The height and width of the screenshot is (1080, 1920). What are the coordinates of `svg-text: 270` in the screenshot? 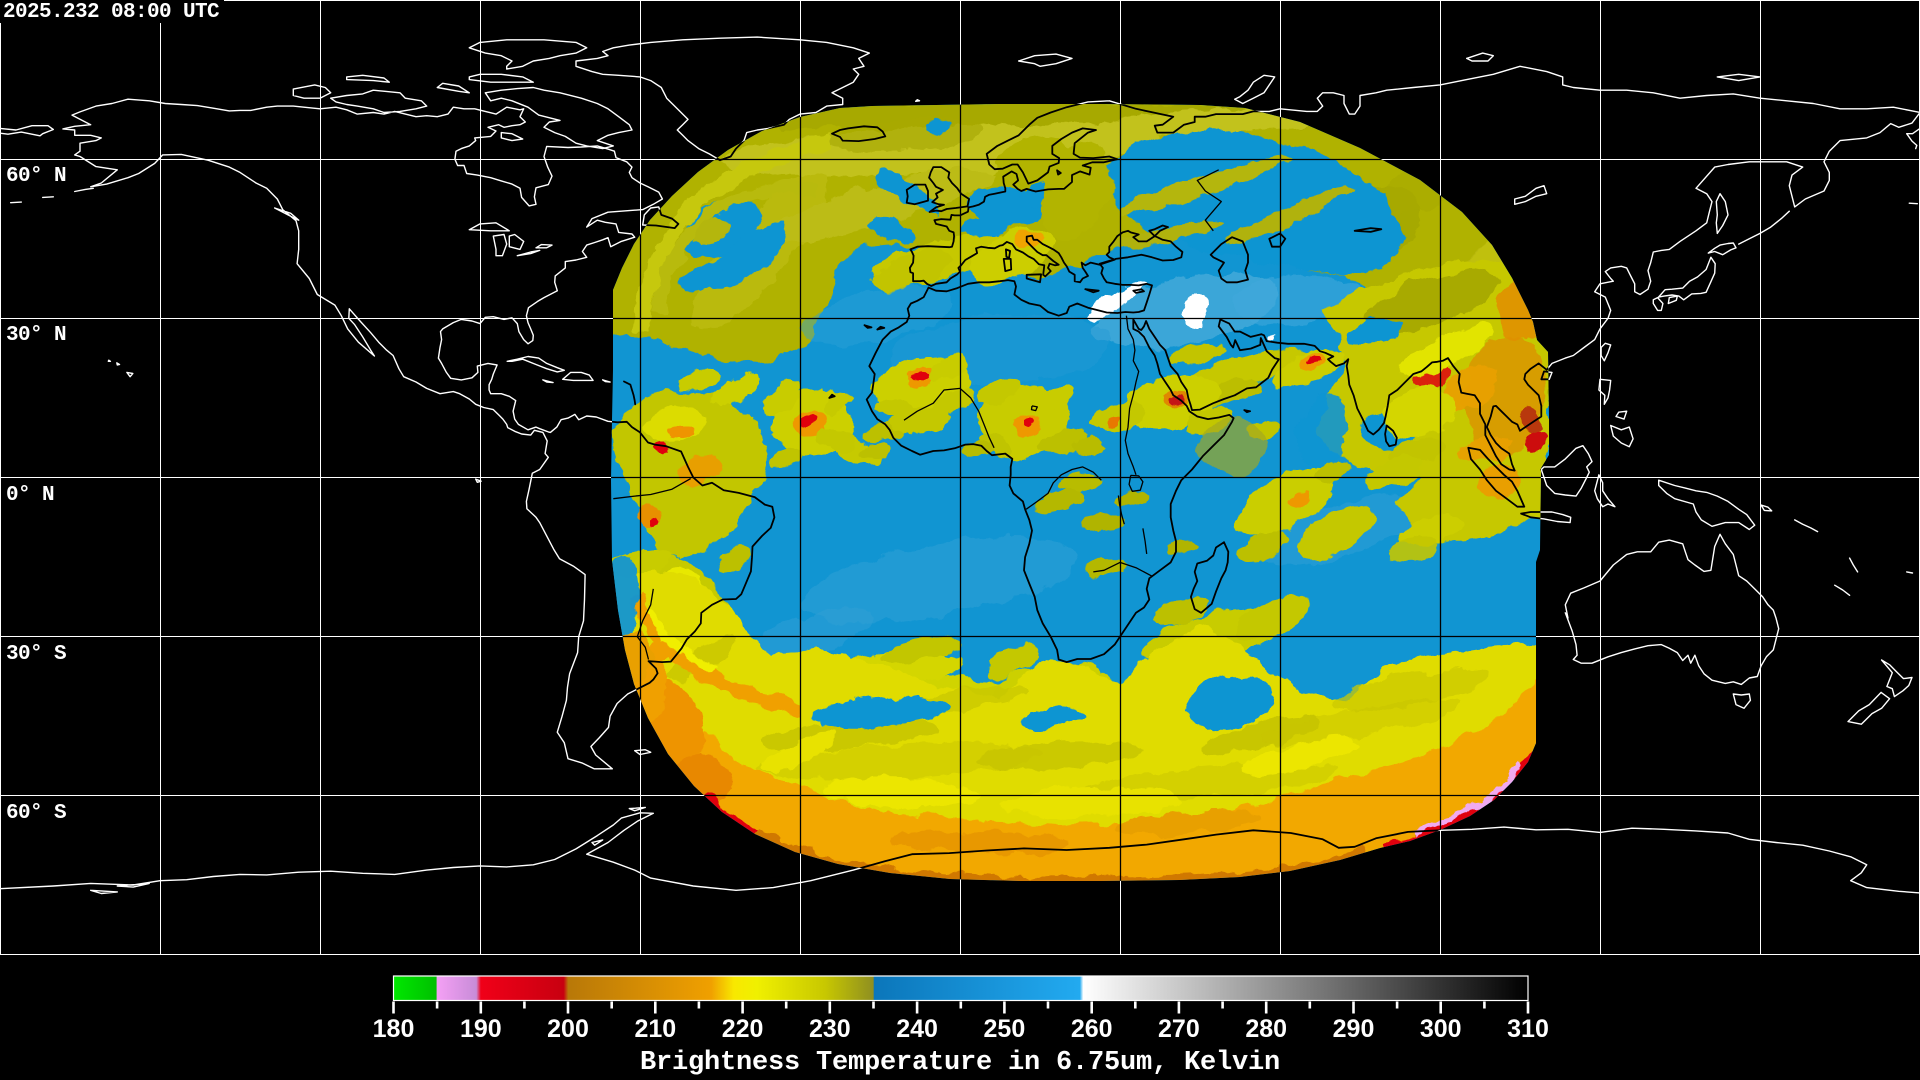 It's located at (1179, 1029).